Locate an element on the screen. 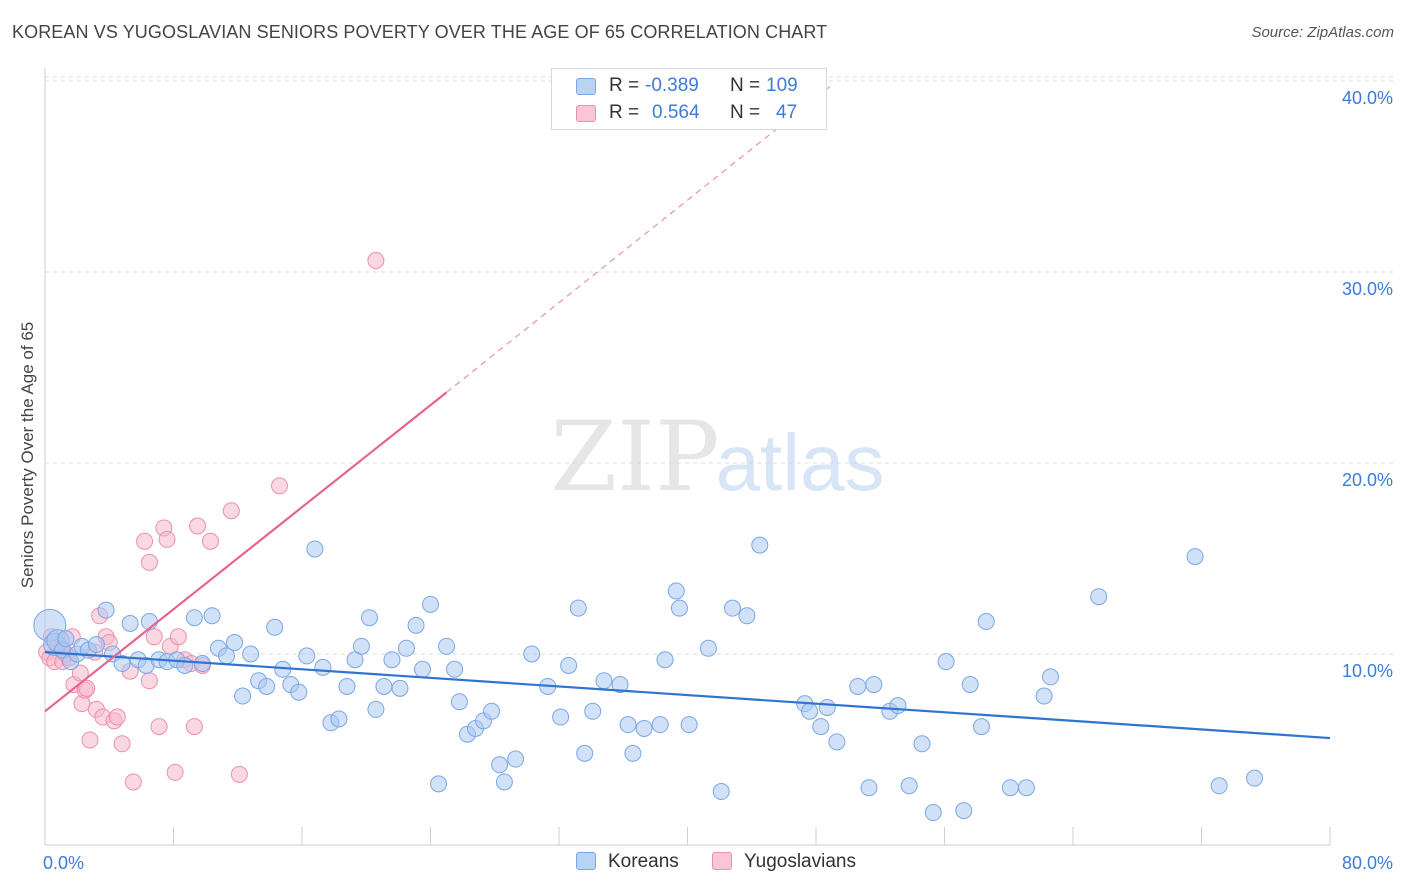  x-tick-label: 0.0% is located at coordinates (63, 863).